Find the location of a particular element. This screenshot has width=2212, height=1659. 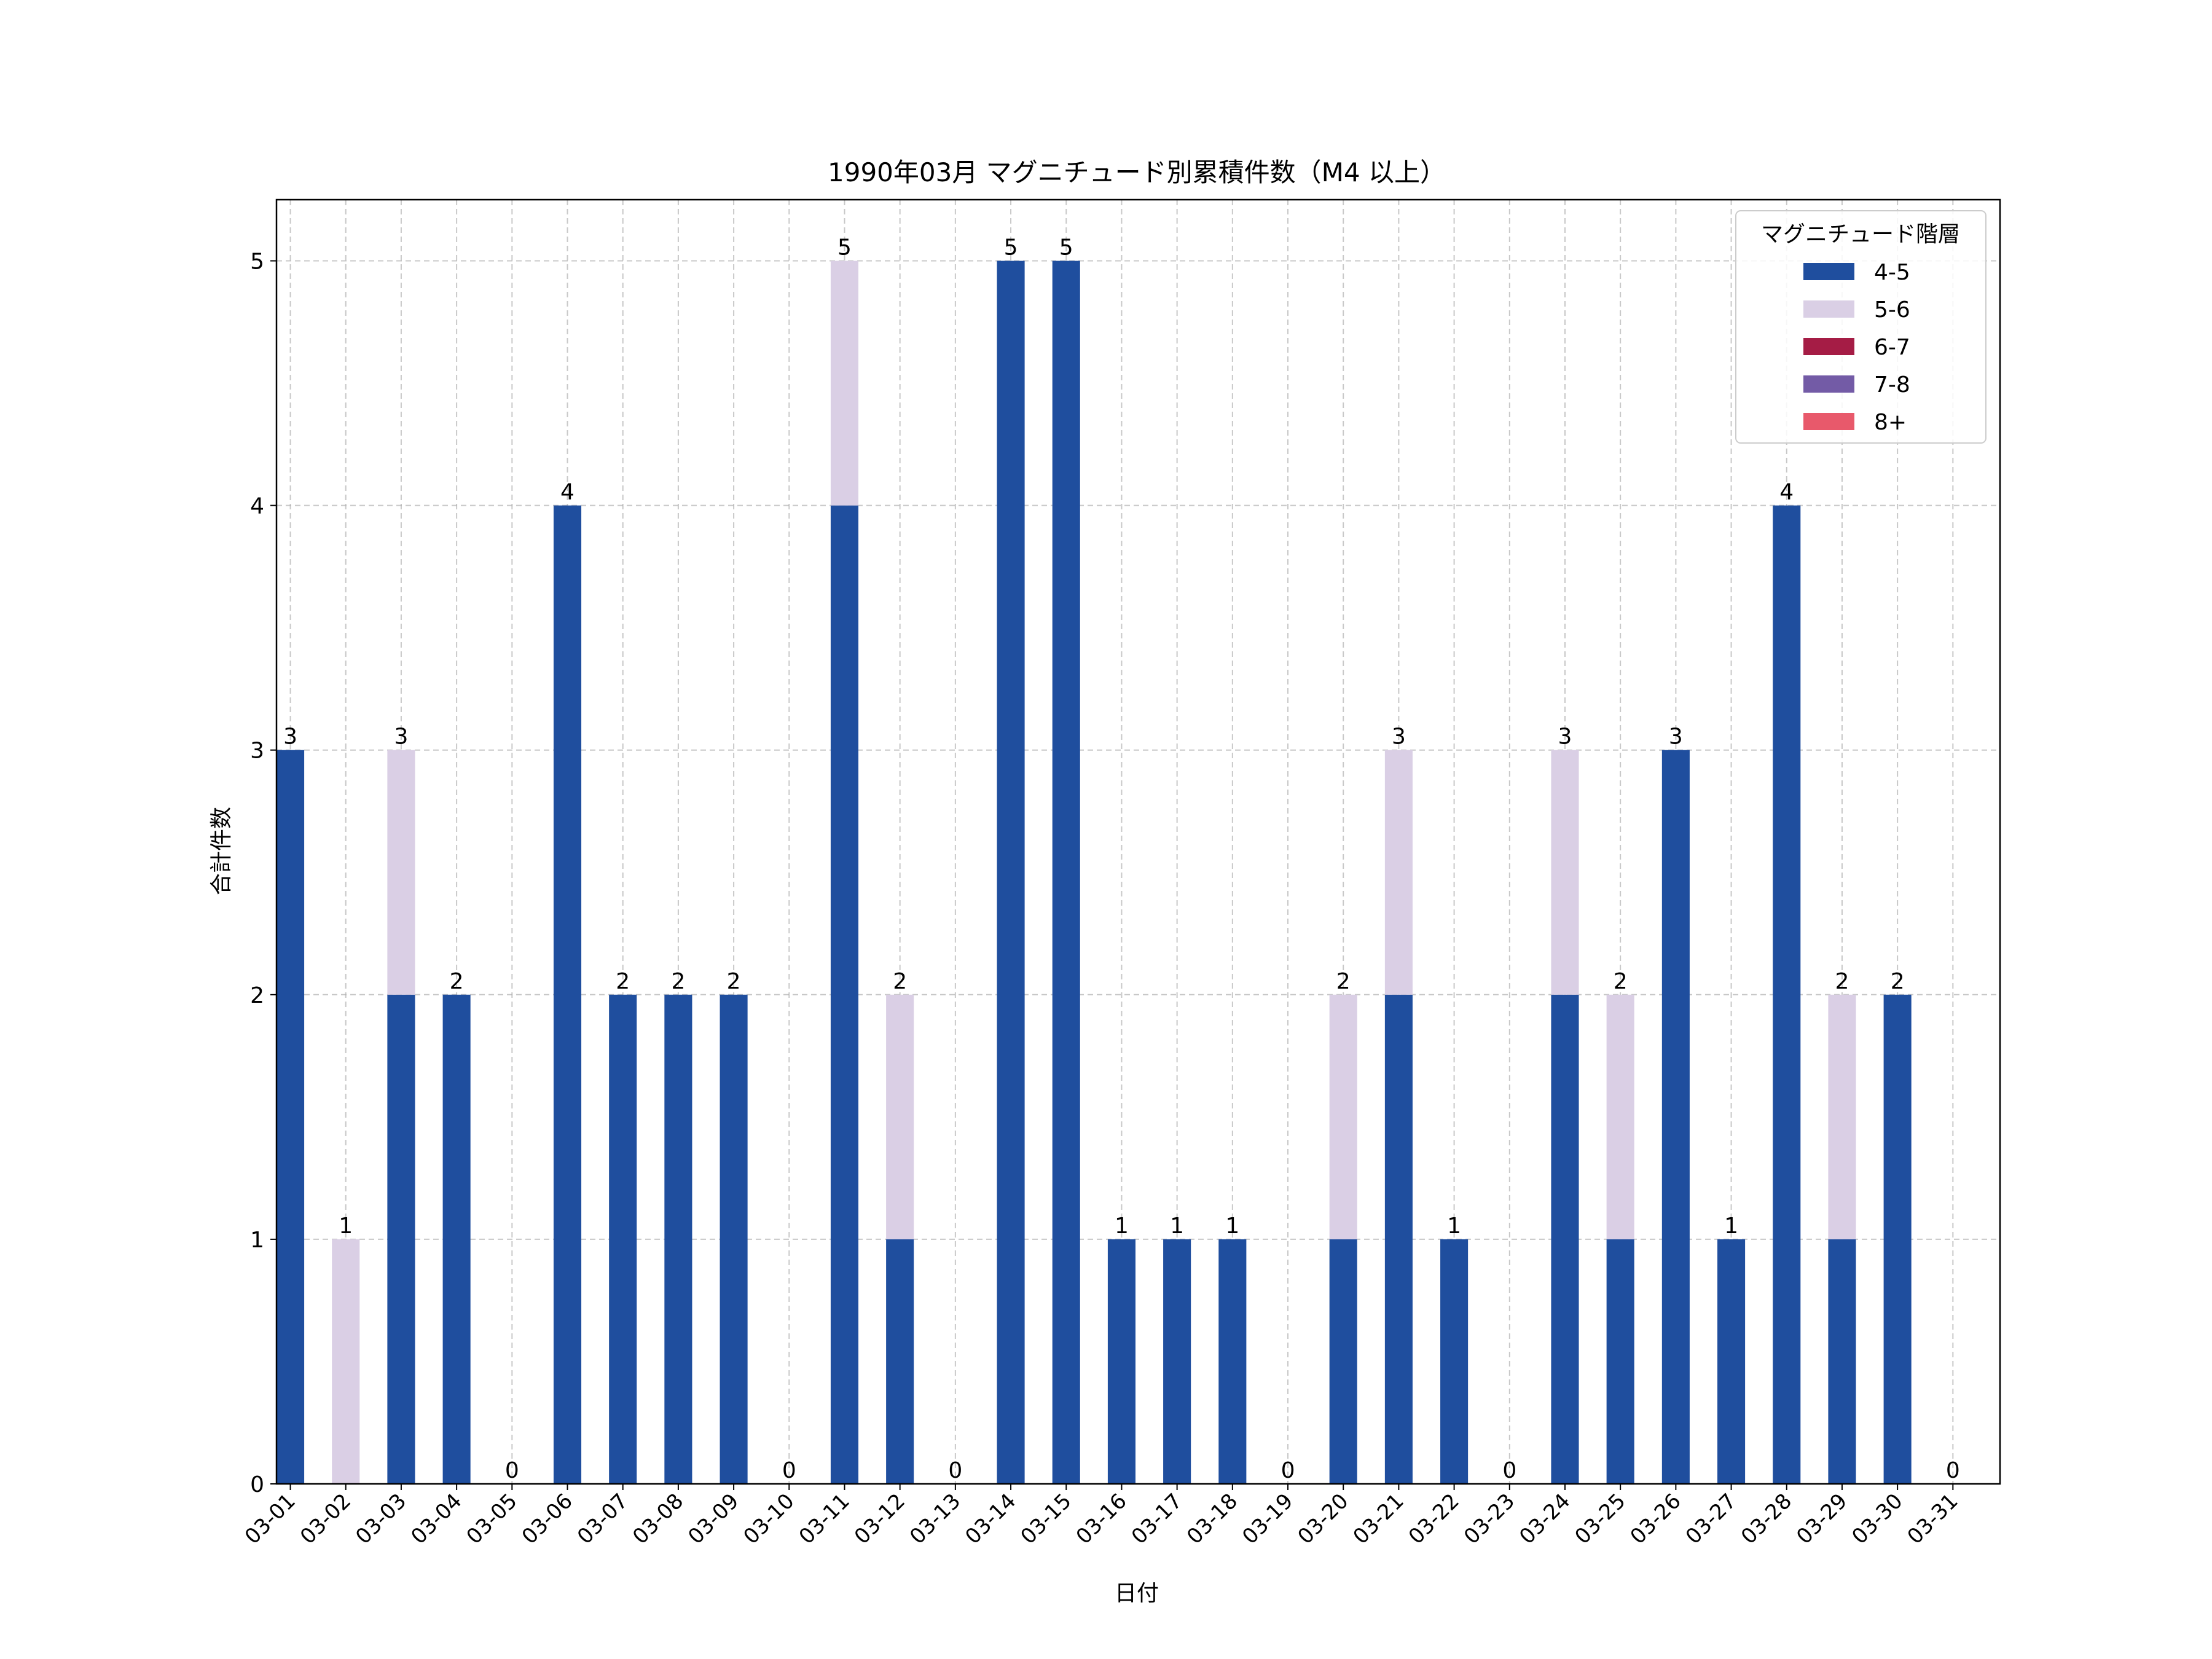

y-tick-label: 4 is located at coordinates (257, 506).